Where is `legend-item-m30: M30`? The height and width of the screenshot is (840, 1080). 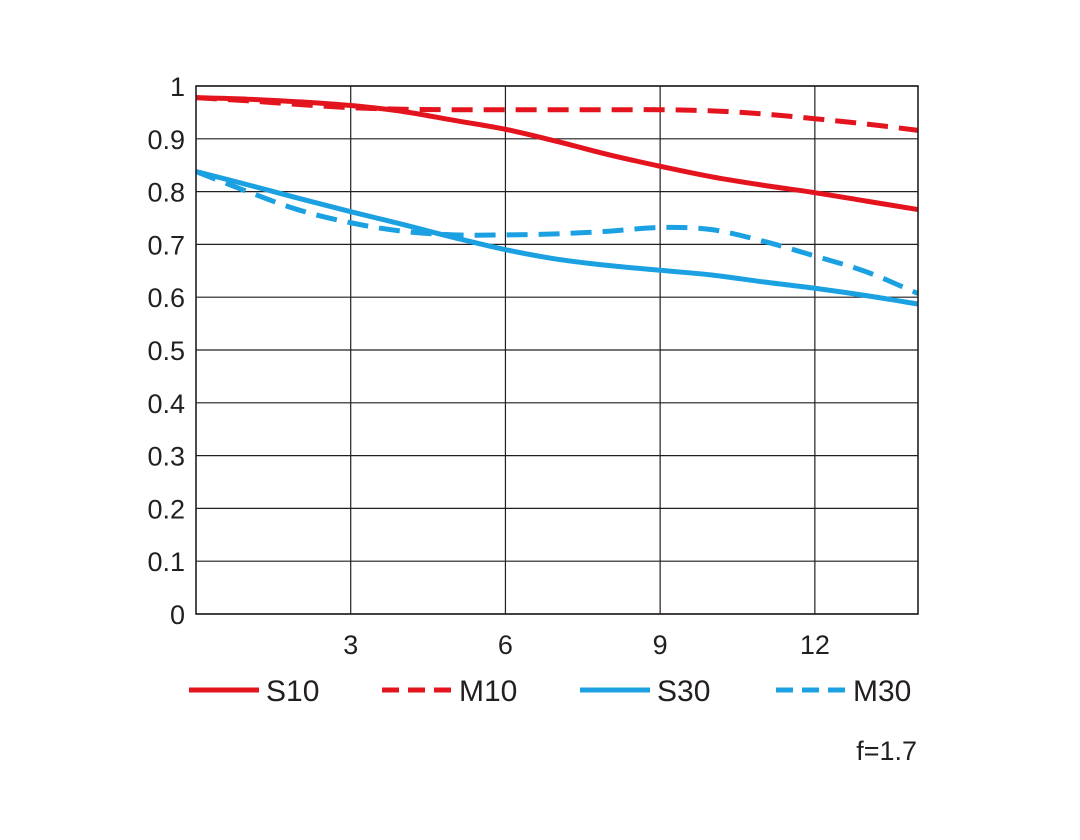 legend-item-m30: M30 is located at coordinates (843, 691).